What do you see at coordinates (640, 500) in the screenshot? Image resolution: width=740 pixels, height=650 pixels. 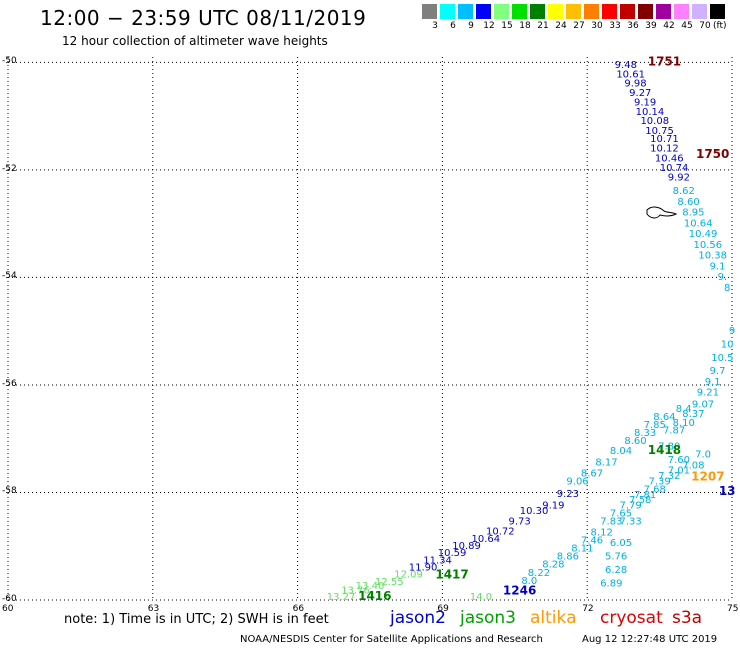 I see `wave-height-value: 7.58` at bounding box center [640, 500].